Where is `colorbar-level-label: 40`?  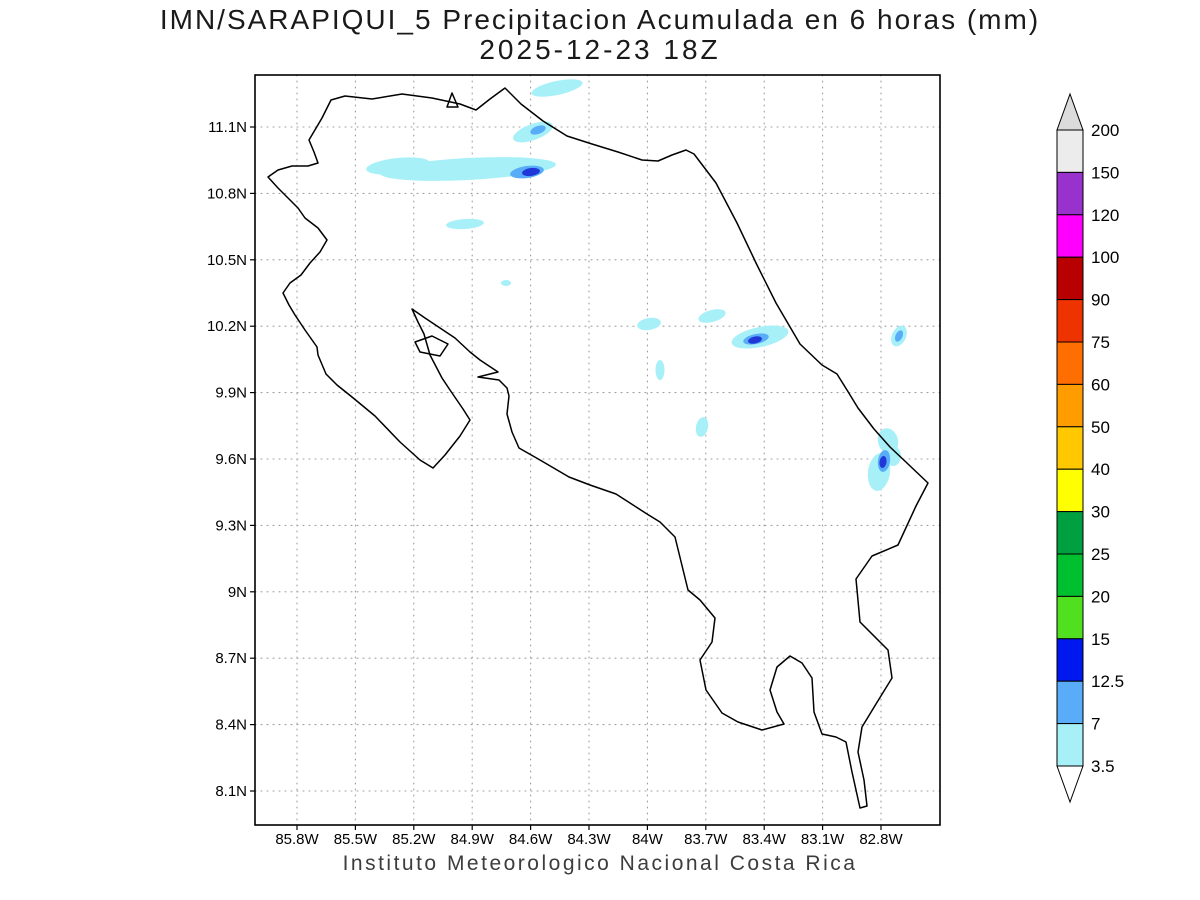
colorbar-level-label: 40 is located at coordinates (1100, 469).